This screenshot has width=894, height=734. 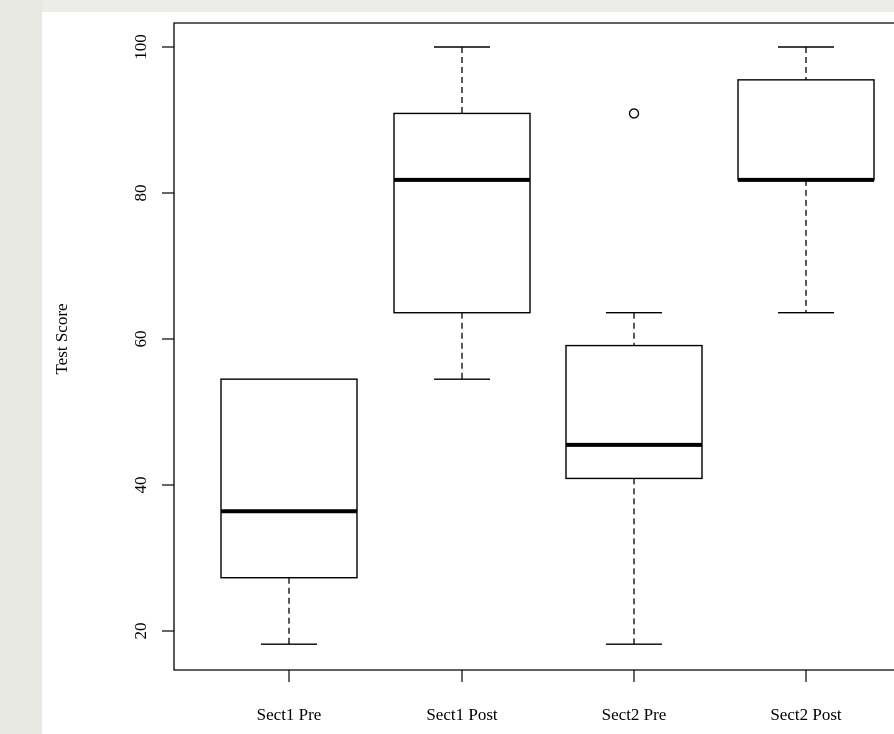 What do you see at coordinates (140, 47) in the screenshot?
I see `y-tick-label: 100` at bounding box center [140, 47].